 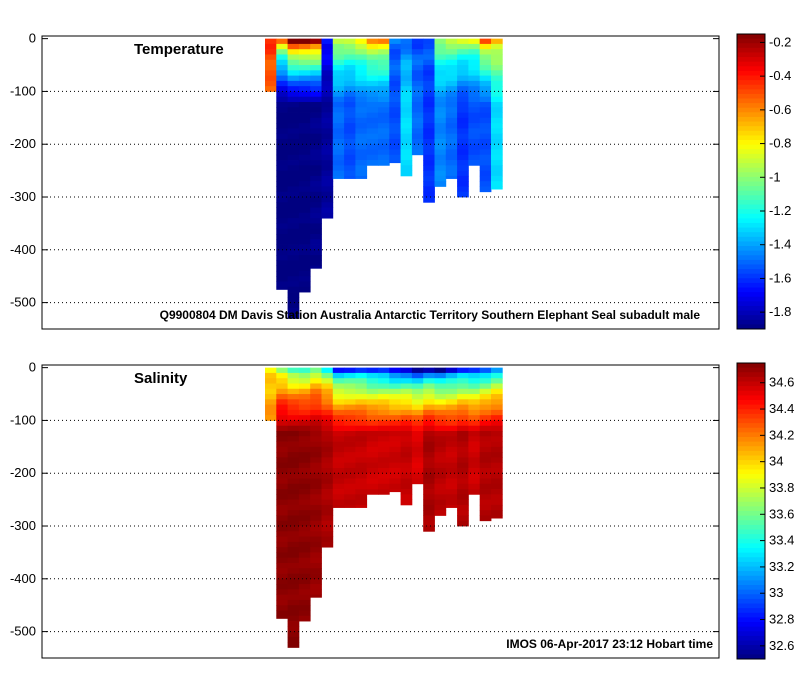 I want to click on temperature-ytick-label: -500, so click(x=23, y=302).